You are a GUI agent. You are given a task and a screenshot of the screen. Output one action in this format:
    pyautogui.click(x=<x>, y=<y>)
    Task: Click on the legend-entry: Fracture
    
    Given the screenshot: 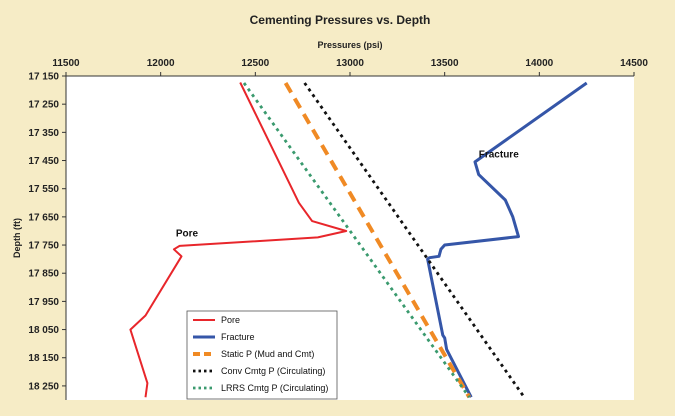 What is the action you would take?
    pyautogui.click(x=238, y=337)
    